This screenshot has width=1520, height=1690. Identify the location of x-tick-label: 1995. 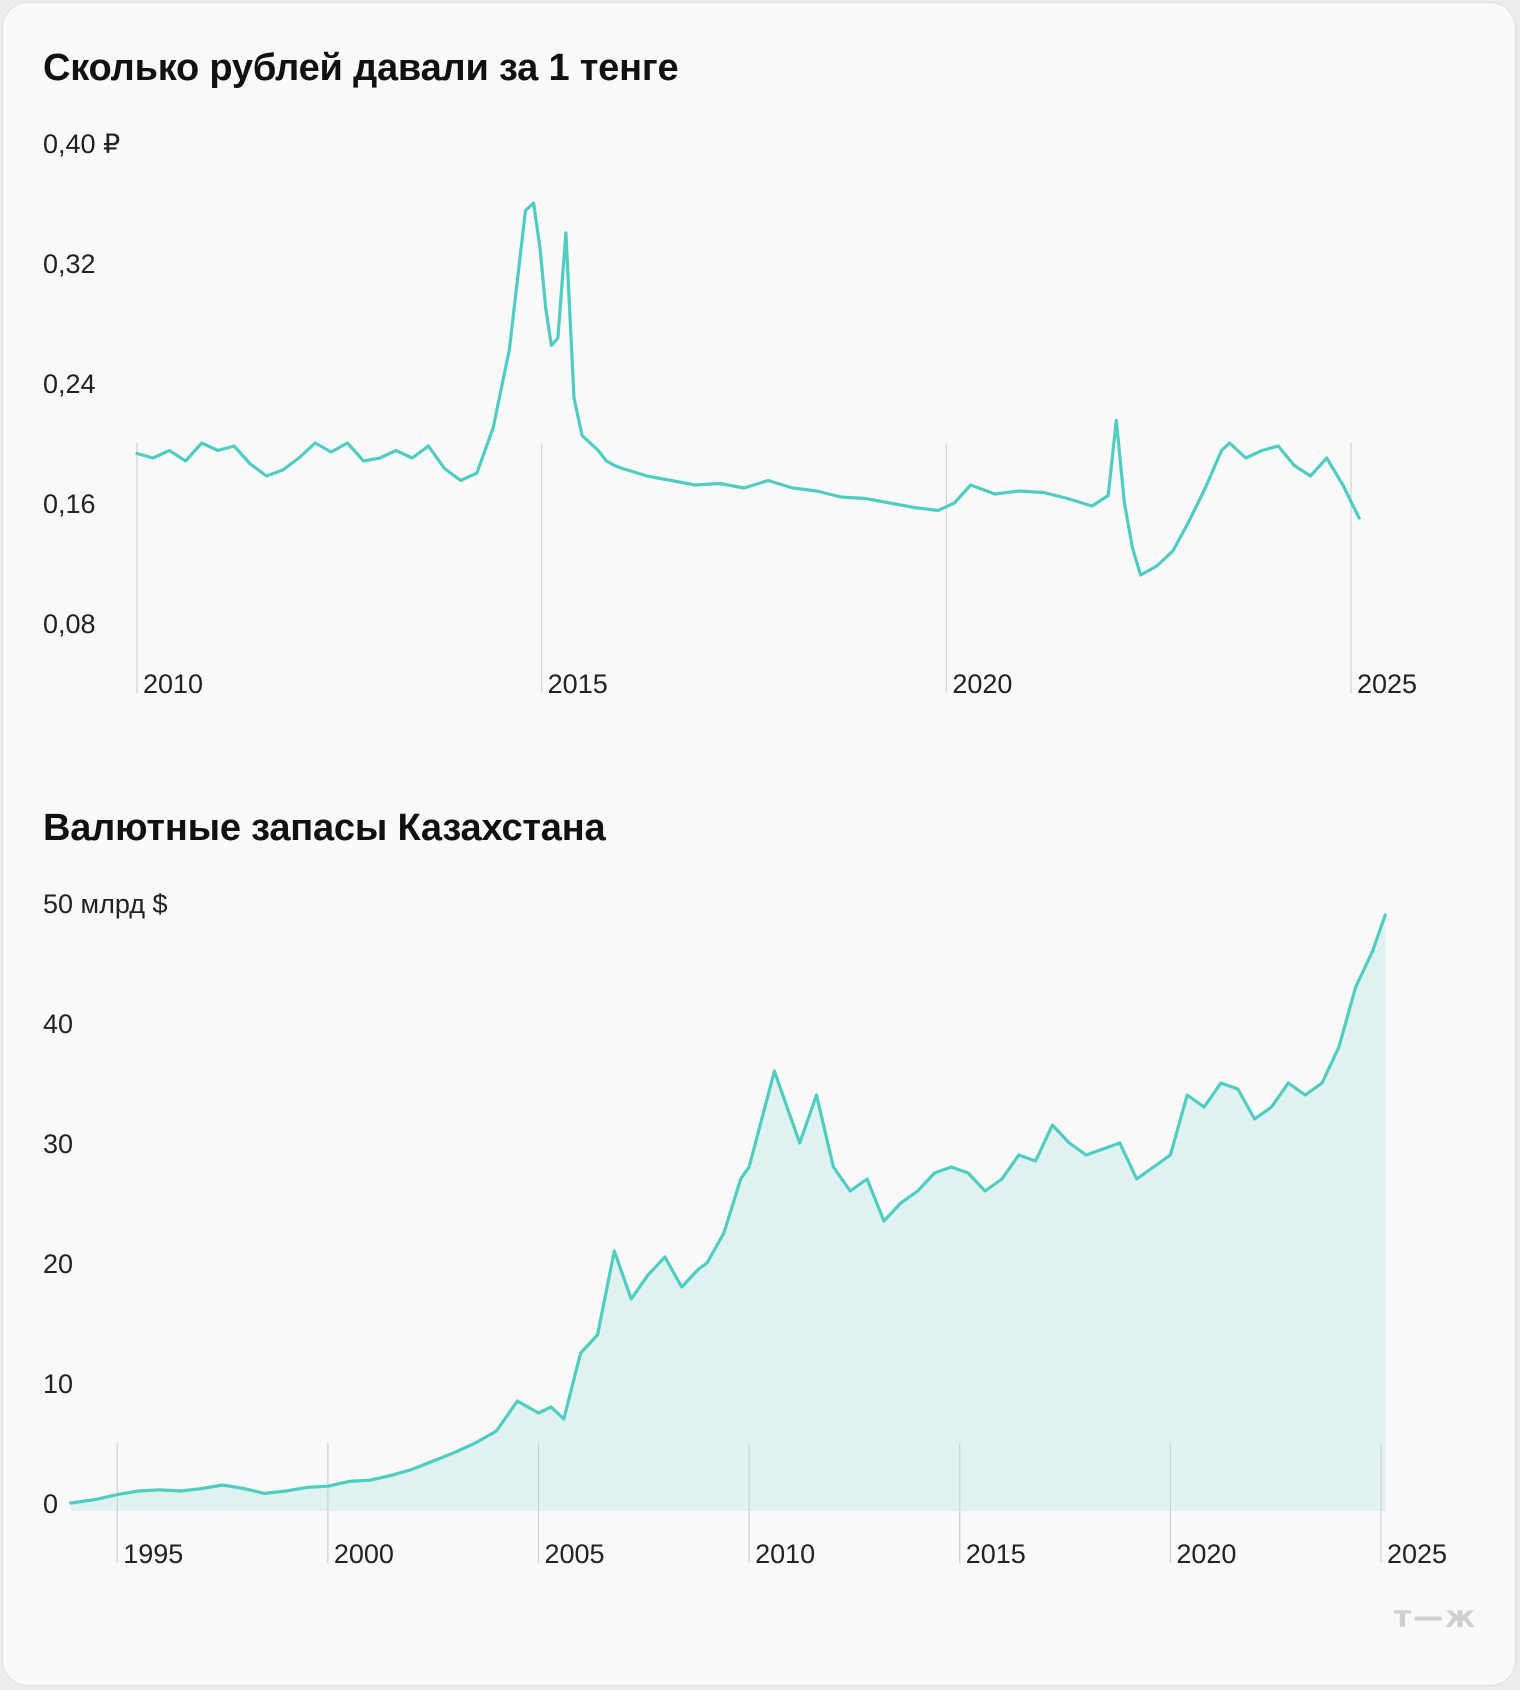
(153, 1554).